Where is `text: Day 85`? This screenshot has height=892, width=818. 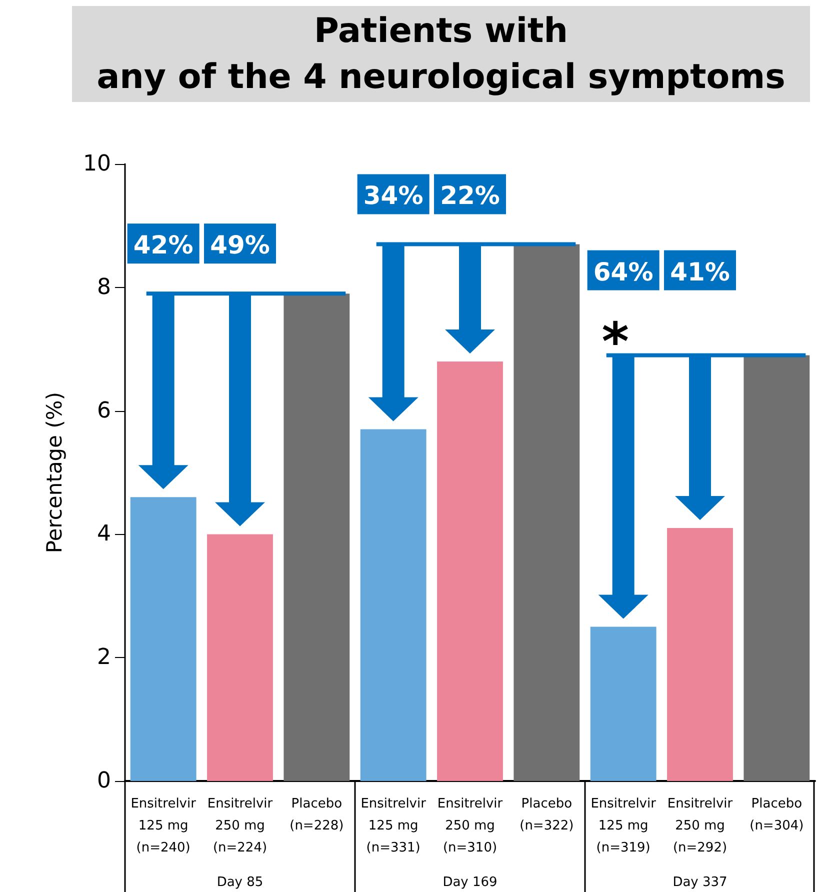
text: Day 85 is located at coordinates (240, 882).